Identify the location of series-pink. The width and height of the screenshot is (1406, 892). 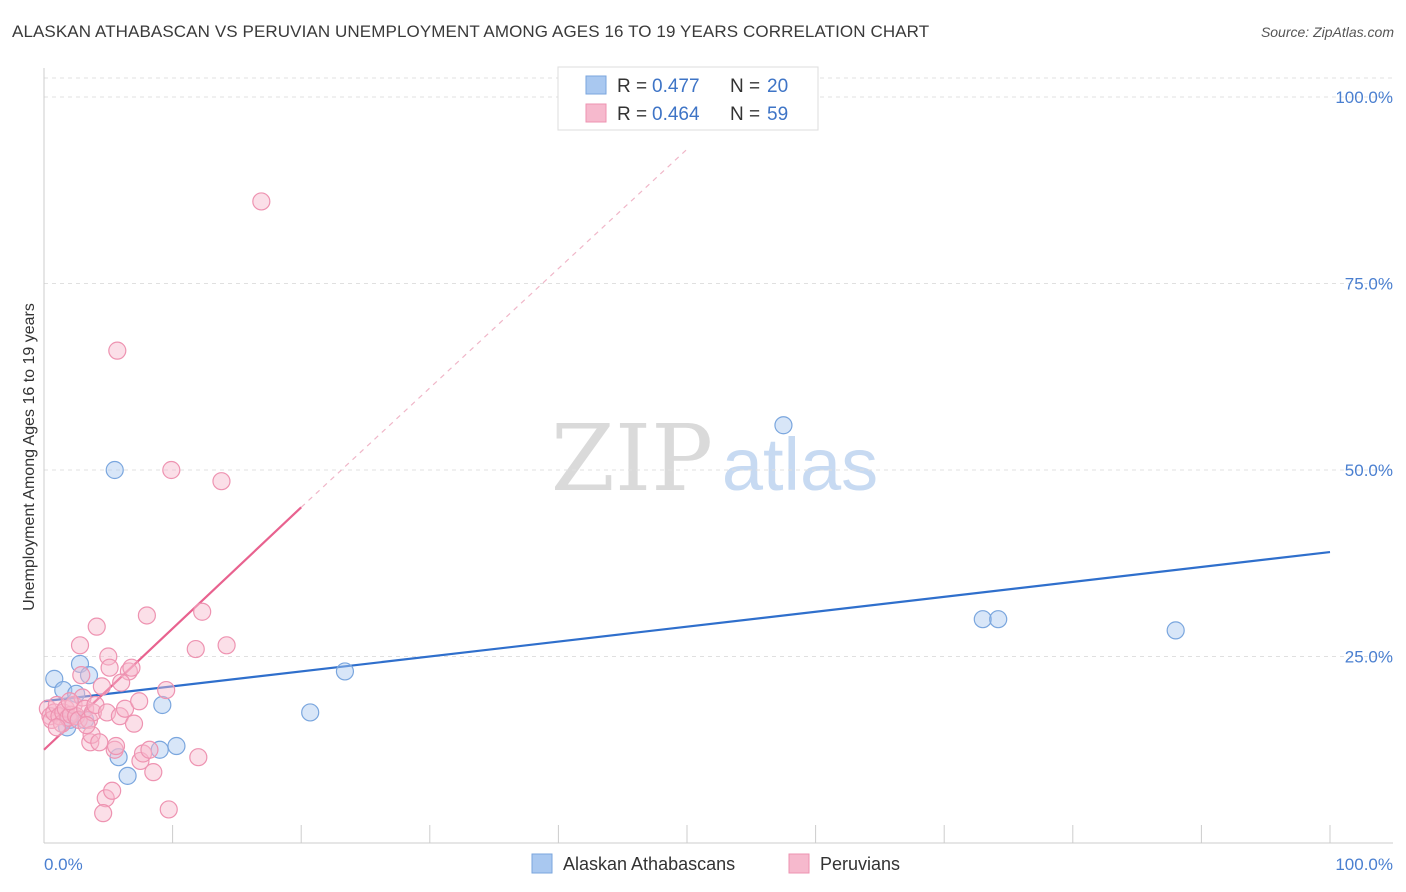
(154, 507).